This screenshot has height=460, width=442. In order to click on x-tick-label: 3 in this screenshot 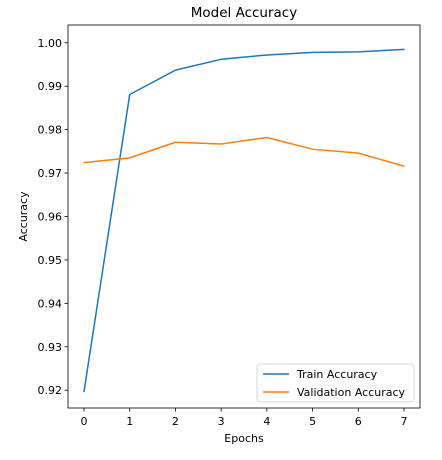, I will do `click(221, 421)`.